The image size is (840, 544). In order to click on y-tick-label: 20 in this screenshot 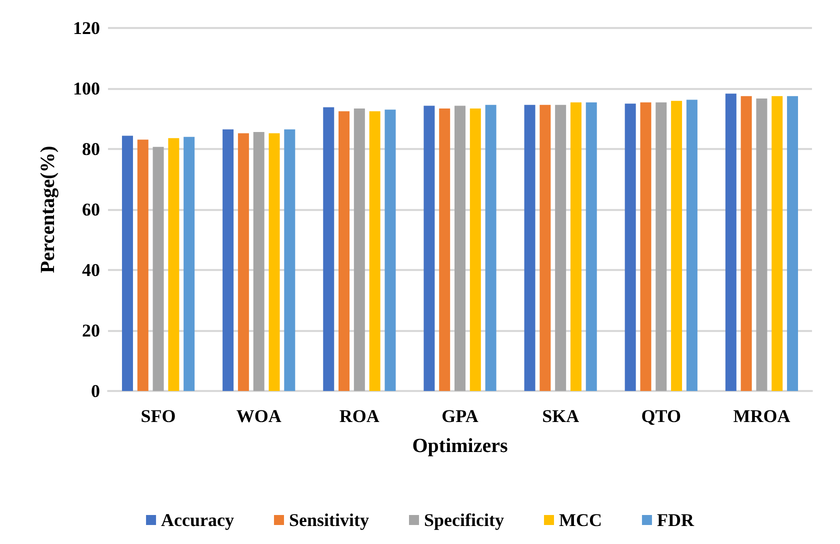, I will do `click(91, 330)`.